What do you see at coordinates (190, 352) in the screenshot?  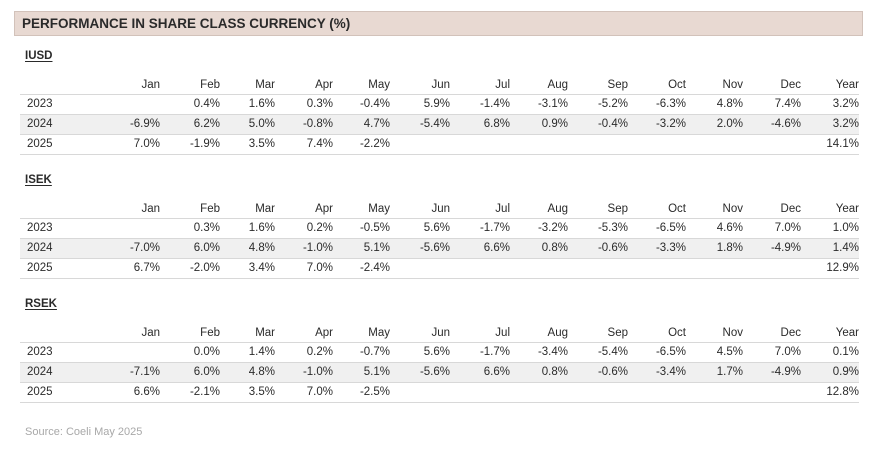 I see `table-cell: 0.0%` at bounding box center [190, 352].